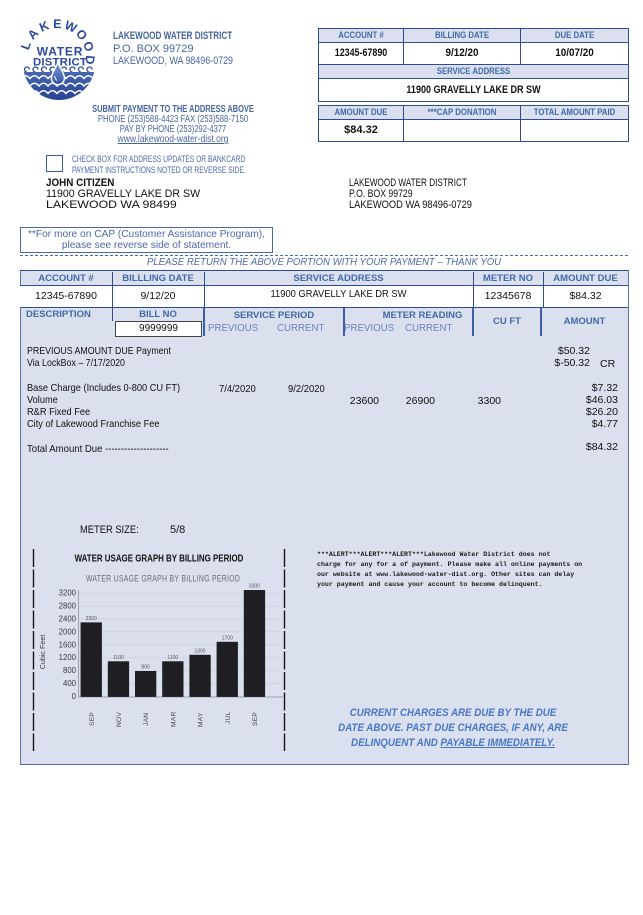 This screenshot has width=643, height=915. What do you see at coordinates (88, 47) in the screenshot?
I see `svg-text: O` at bounding box center [88, 47].